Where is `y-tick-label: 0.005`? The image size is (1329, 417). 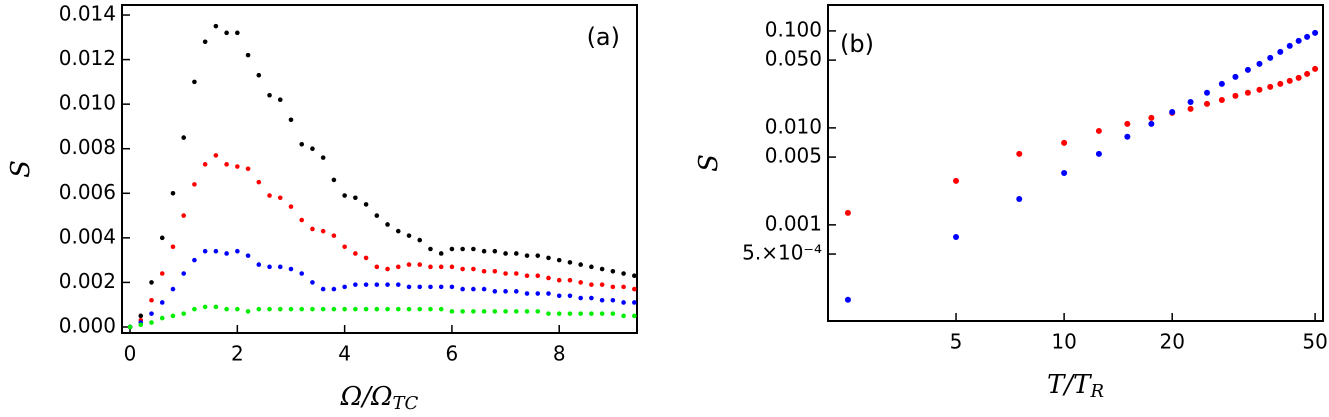
y-tick-label: 0.005 is located at coordinates (793, 156).